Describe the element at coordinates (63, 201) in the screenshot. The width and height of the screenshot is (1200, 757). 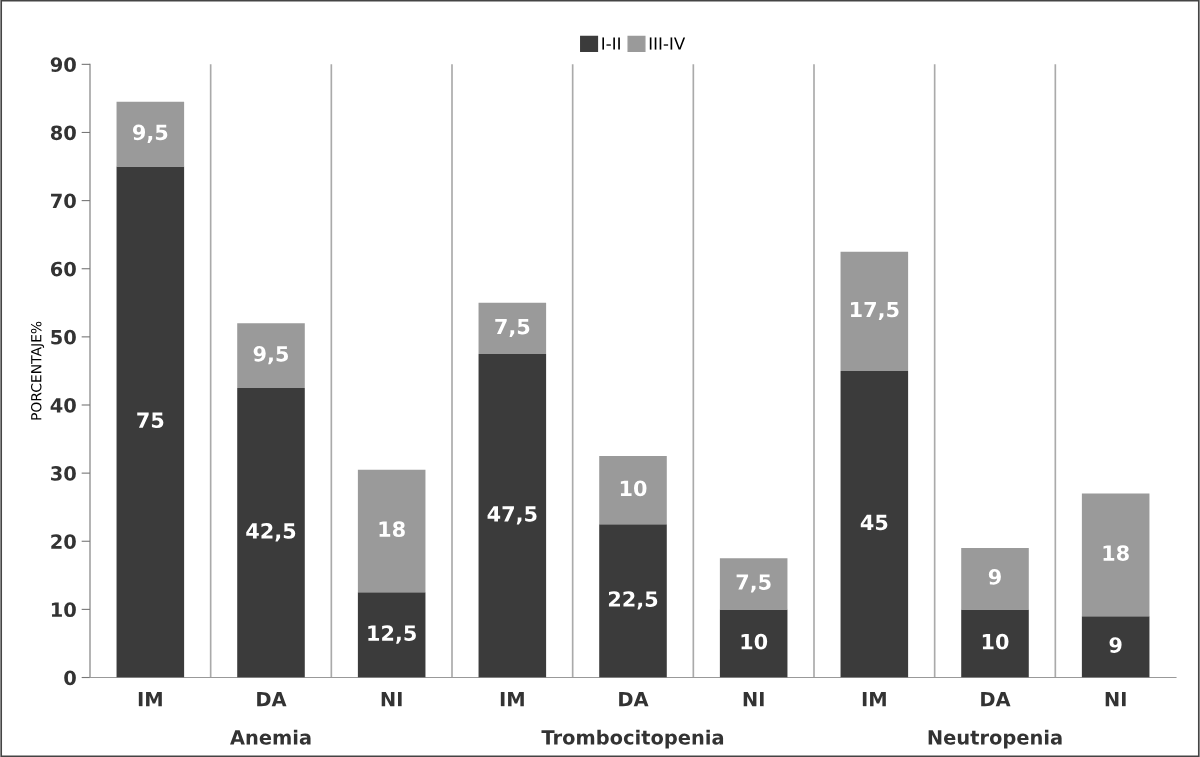
I see `y-tick-label: 70` at that location.